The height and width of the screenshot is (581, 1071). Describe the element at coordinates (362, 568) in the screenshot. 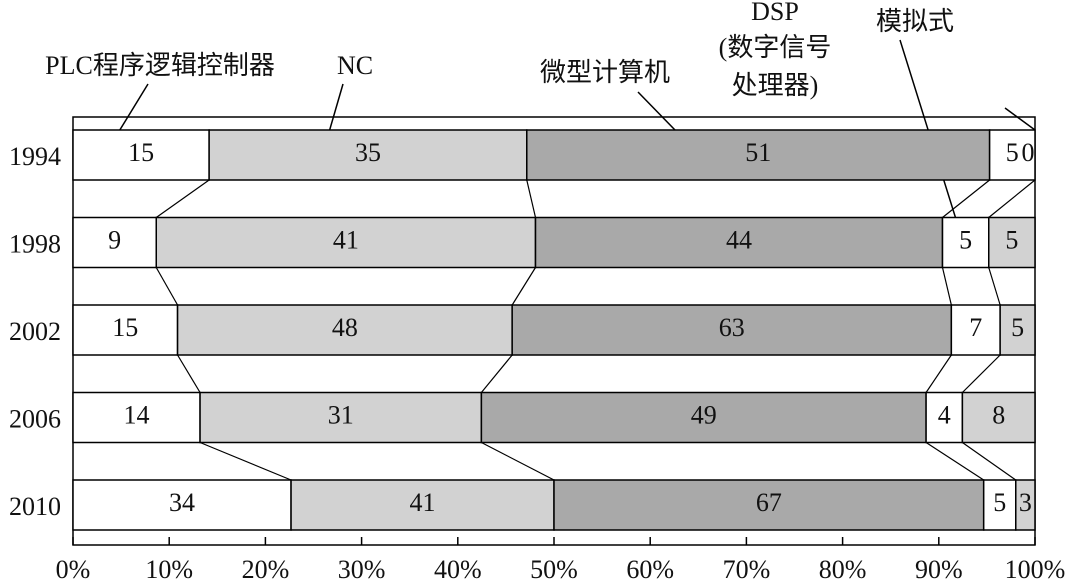

I see `x-tick-label: 30%` at that location.